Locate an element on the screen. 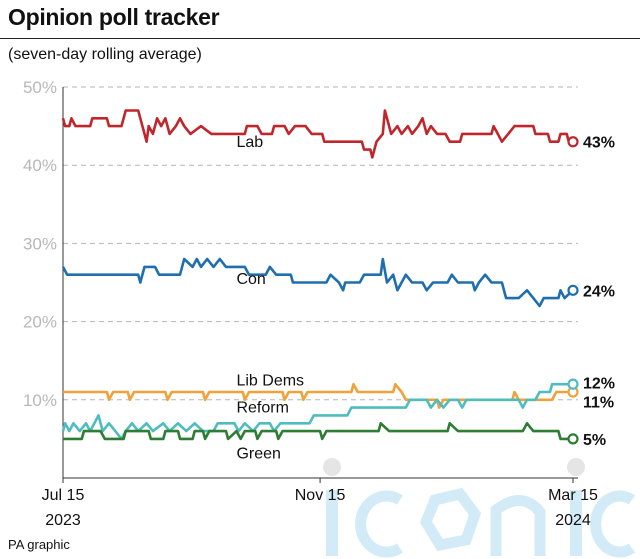 Image resolution: width=640 pixels, height=559 pixels. chart-title: Opinion poll tracker is located at coordinates (114, 17).